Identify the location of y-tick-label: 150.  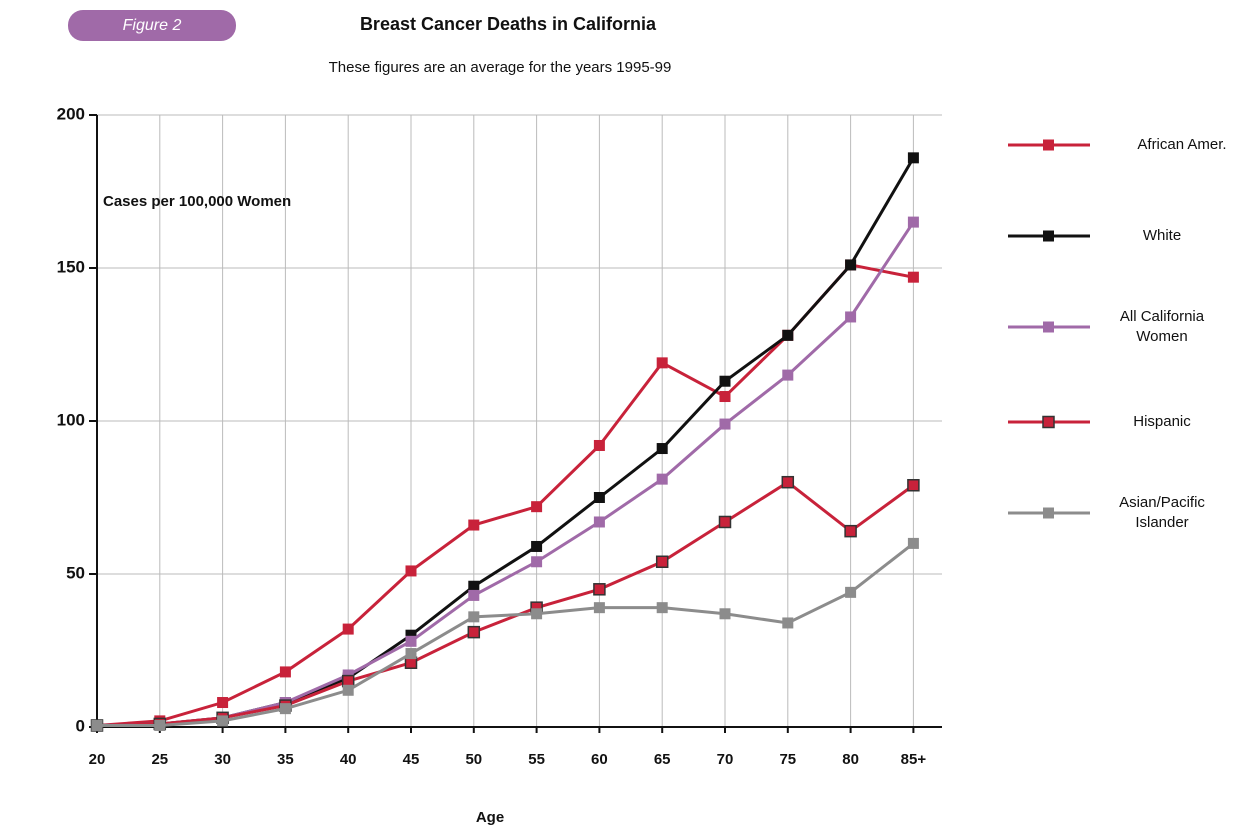
(71, 266).